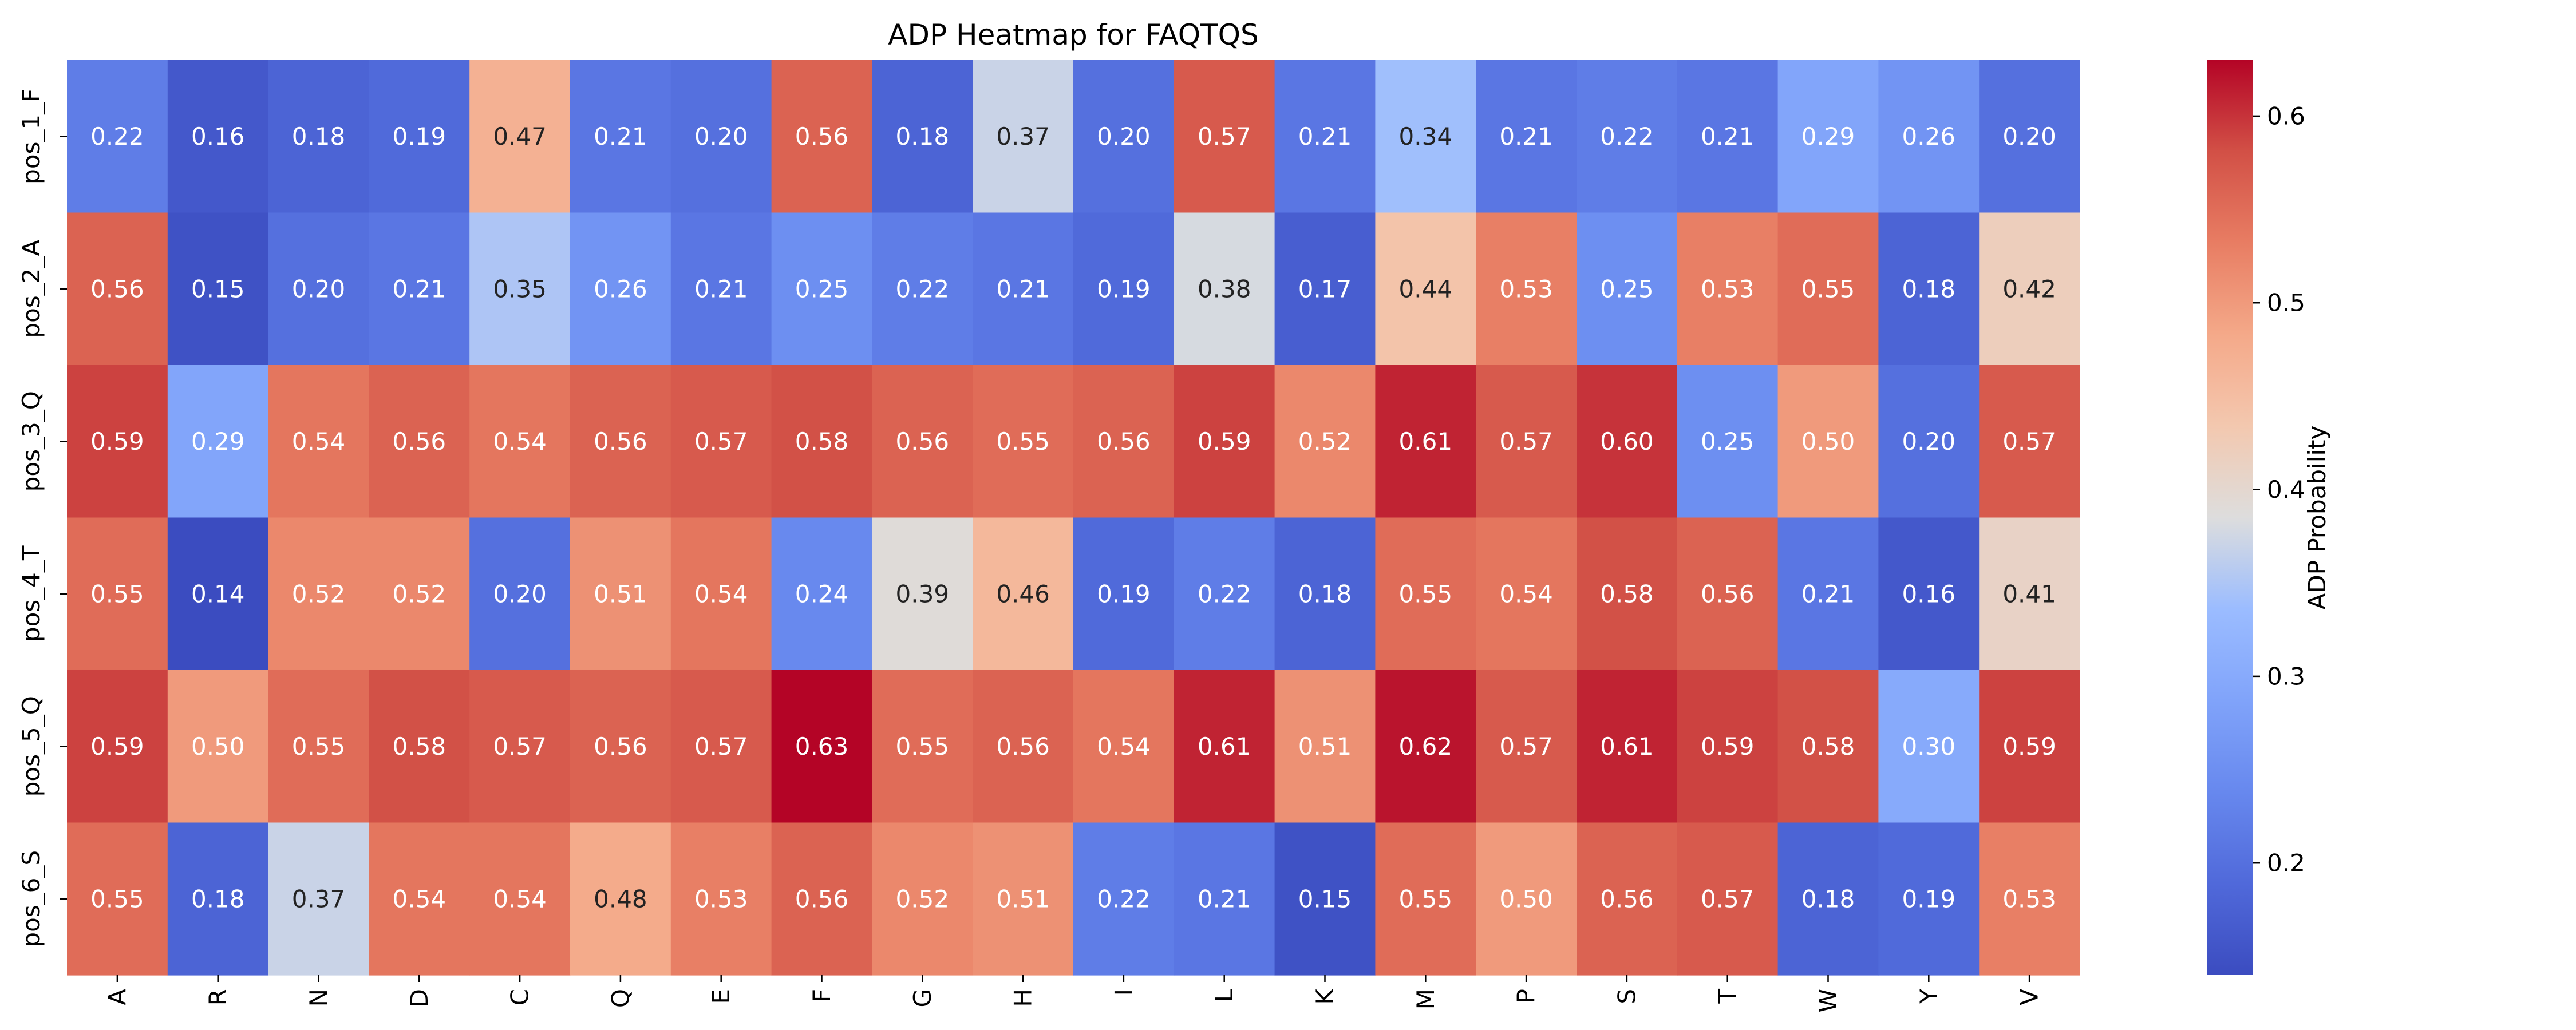 This screenshot has width=2576, height=1030. Describe the element at coordinates (1727, 996) in the screenshot. I see `x-tick-label: T` at that location.